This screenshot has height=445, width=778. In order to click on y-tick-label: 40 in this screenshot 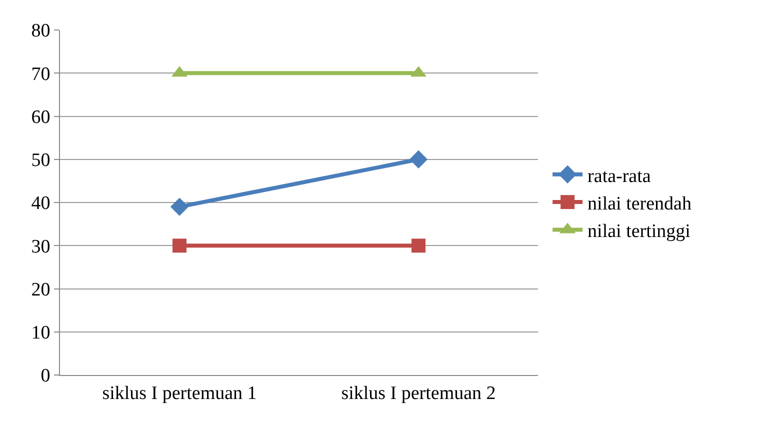, I will do `click(40, 203)`.